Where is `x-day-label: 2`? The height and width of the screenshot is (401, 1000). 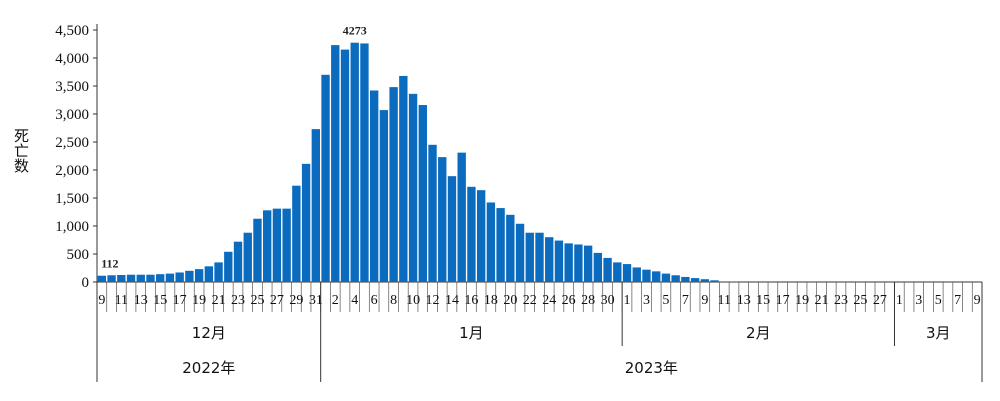
x-day-label: 2 is located at coordinates (335, 300).